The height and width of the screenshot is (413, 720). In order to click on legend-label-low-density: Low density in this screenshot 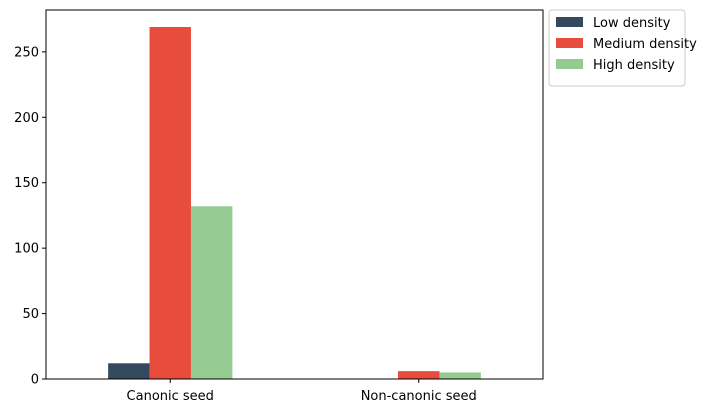, I will do `click(632, 23)`.